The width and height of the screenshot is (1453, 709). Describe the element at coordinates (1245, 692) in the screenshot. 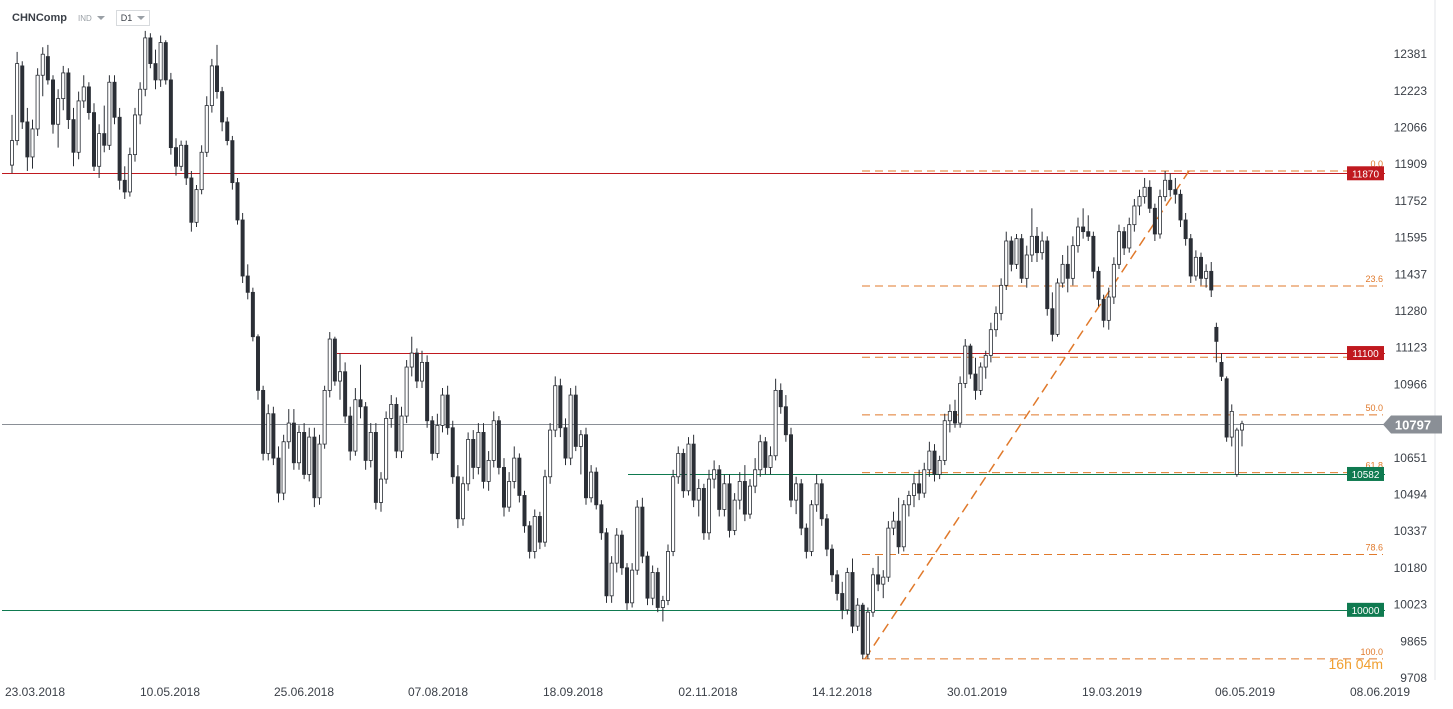

I see `x-tick-label: 06.05.2019` at that location.